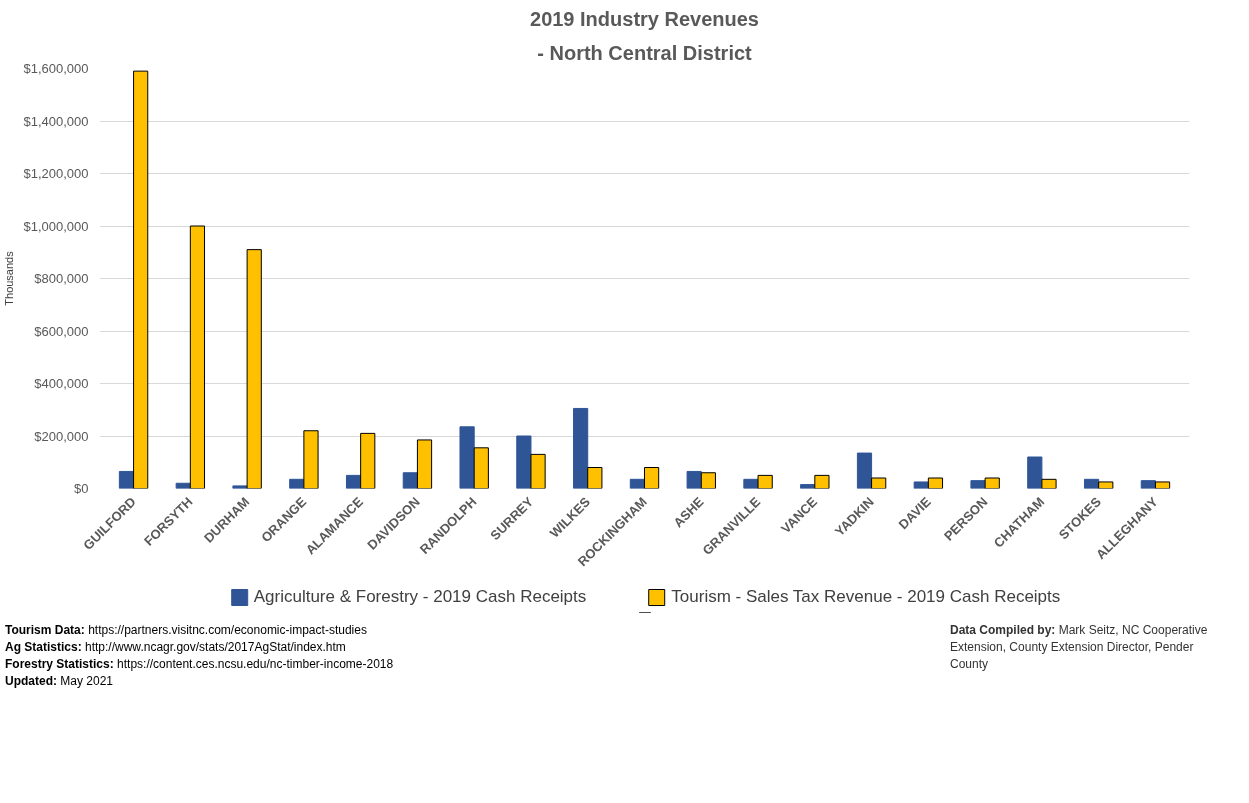  Describe the element at coordinates (61, 331) in the screenshot. I see `y-tick-label: $600,000` at that location.